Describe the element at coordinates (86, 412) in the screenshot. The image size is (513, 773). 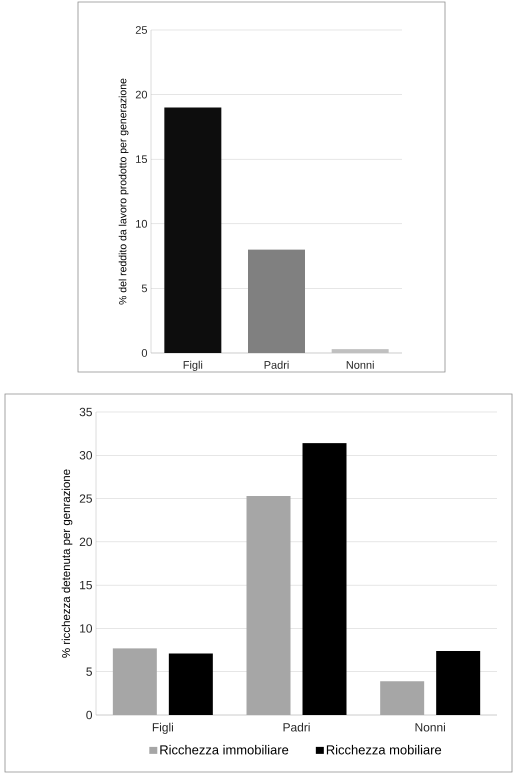
I see `y-tick-label: 35` at that location.